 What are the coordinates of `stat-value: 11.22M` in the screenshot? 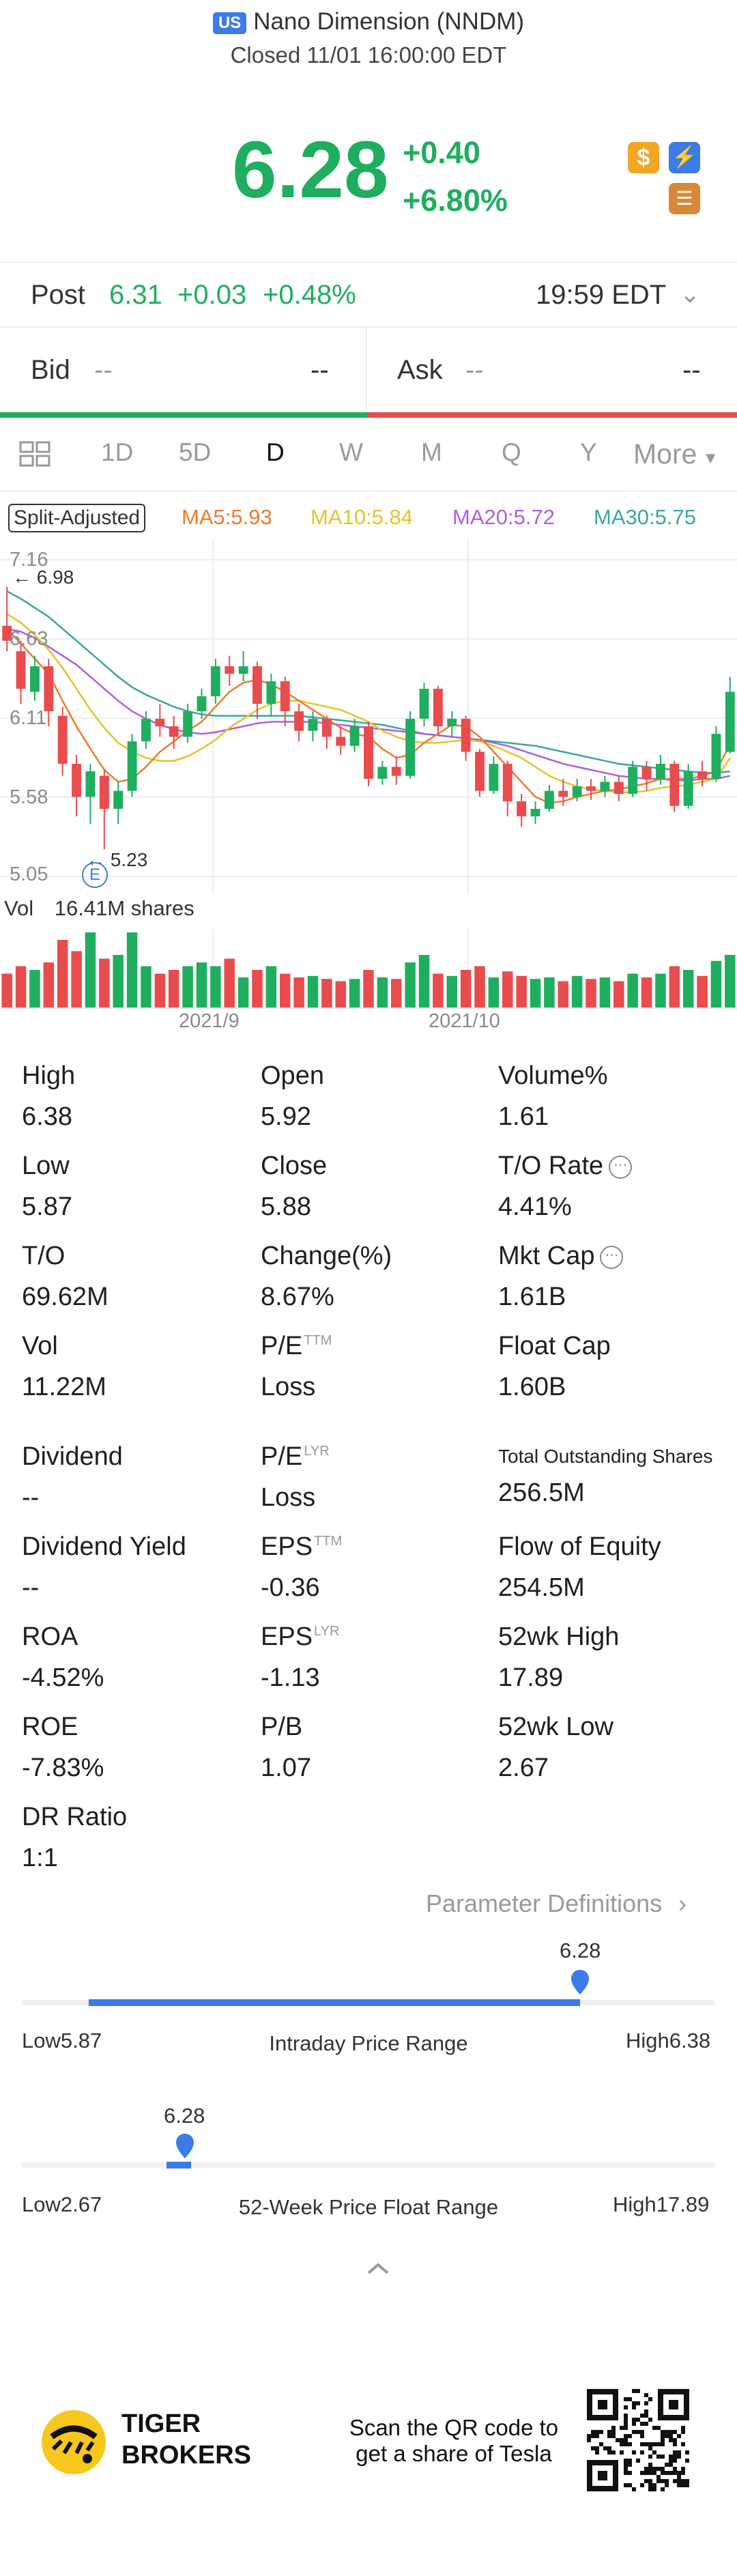 It's located at (64, 1387).